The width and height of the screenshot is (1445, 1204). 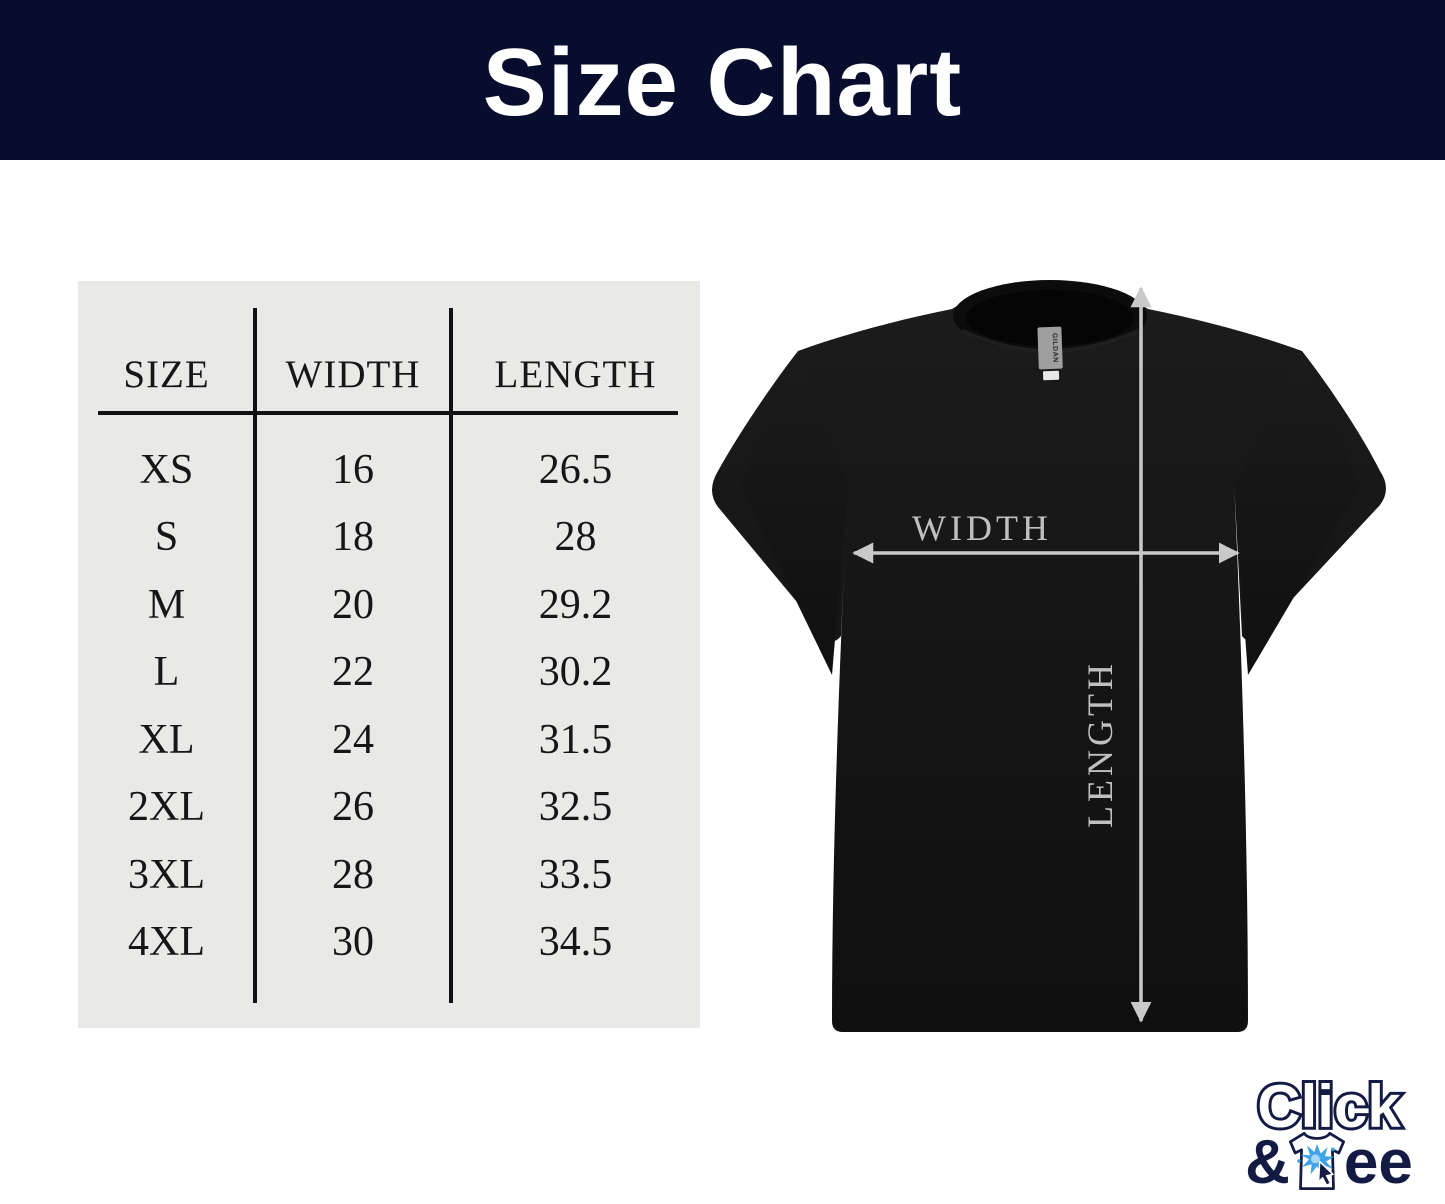 What do you see at coordinates (982, 528) in the screenshot?
I see `width-label: WIDTH` at bounding box center [982, 528].